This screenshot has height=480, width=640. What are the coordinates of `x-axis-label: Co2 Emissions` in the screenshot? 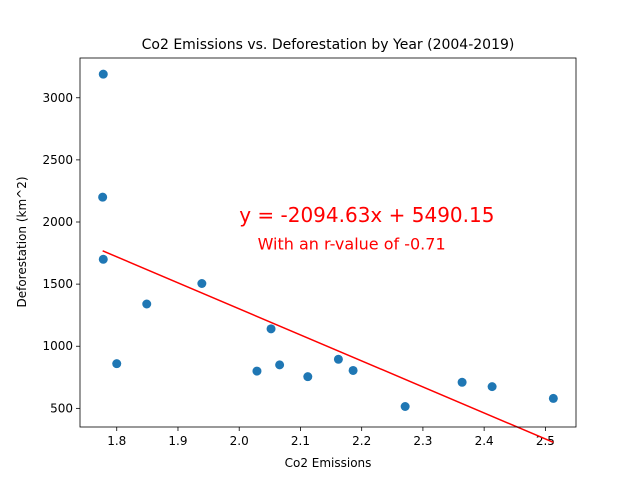 It's located at (328, 463).